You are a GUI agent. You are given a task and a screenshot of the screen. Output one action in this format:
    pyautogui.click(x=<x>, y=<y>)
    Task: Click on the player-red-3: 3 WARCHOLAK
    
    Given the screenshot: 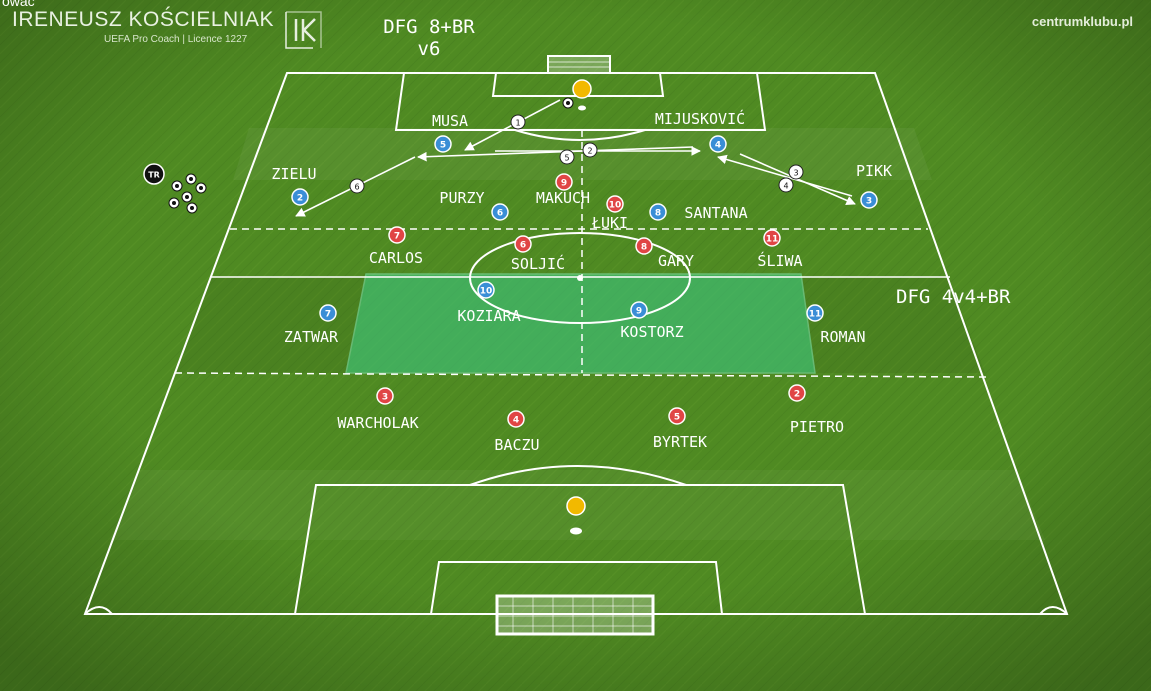 What is the action you would take?
    pyautogui.click(x=378, y=409)
    